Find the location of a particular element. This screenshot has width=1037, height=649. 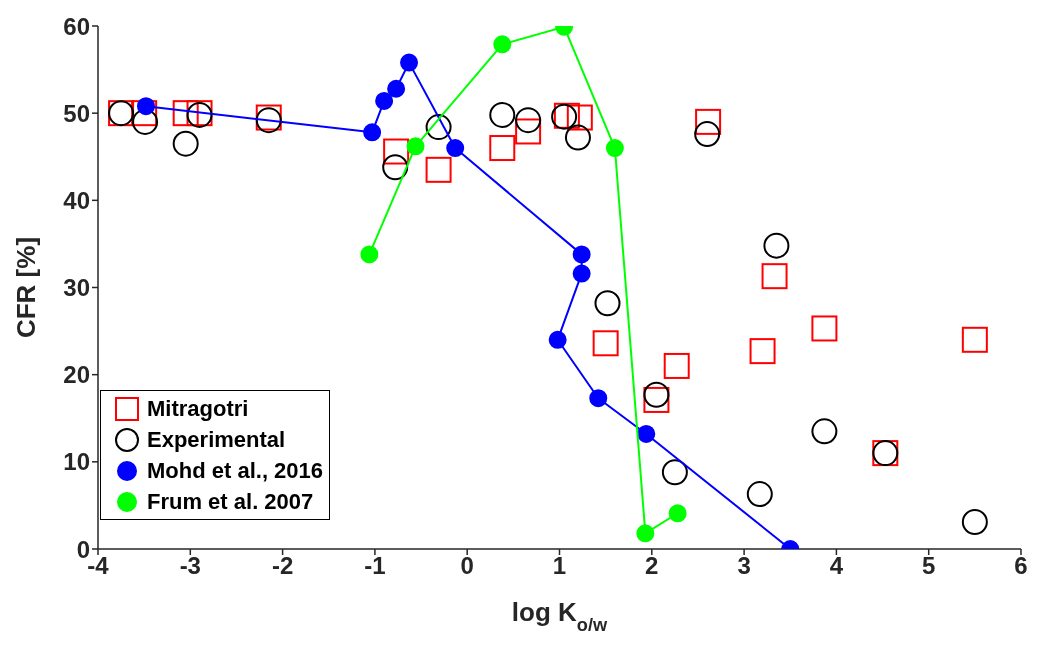

y-axis-title: CFR [%] is located at coordinates (26, 287).